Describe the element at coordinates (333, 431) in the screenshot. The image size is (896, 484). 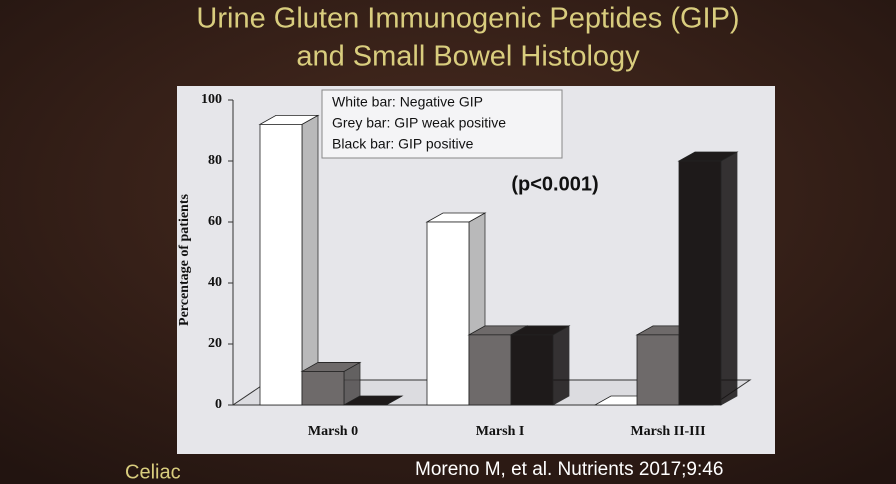
I see `x-tick-label: Marsh 0` at that location.